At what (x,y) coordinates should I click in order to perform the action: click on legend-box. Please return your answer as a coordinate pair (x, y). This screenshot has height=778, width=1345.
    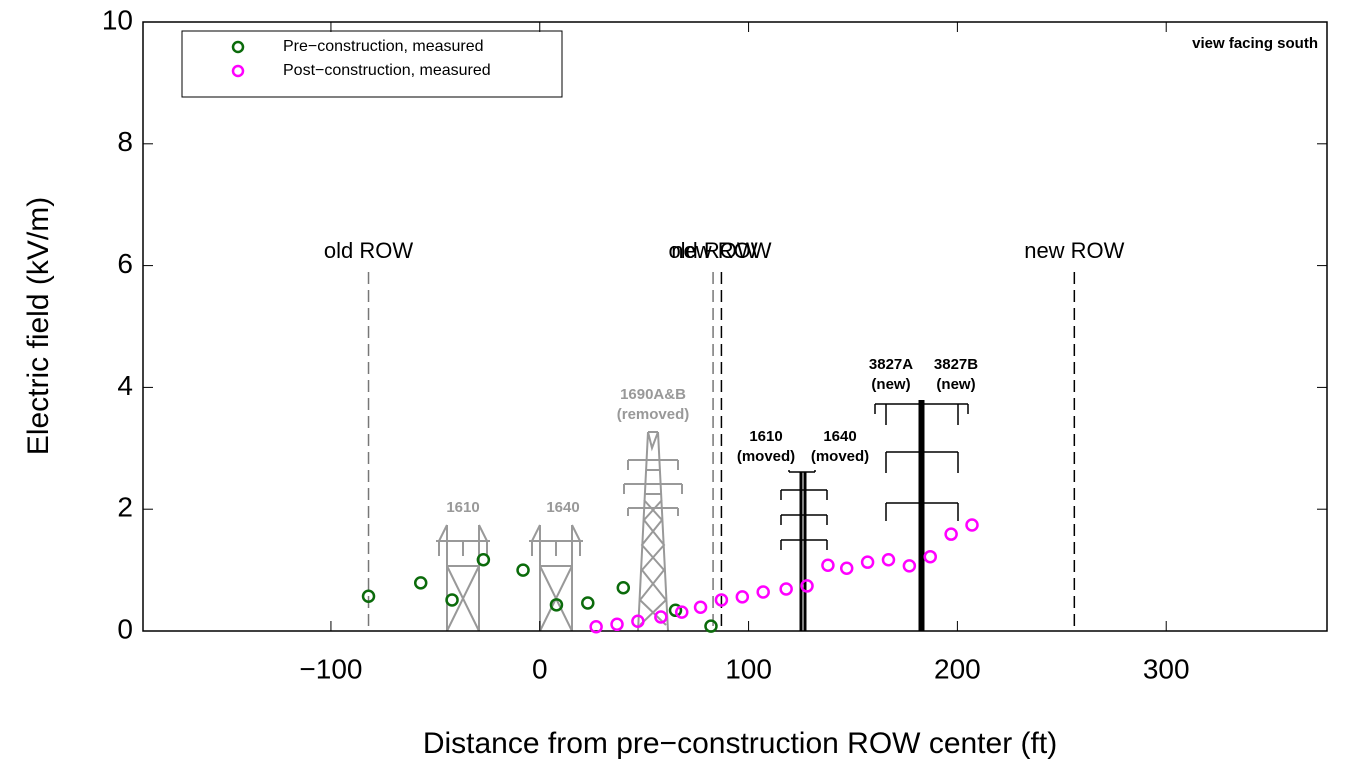
    Looking at the image, I should click on (372, 64).